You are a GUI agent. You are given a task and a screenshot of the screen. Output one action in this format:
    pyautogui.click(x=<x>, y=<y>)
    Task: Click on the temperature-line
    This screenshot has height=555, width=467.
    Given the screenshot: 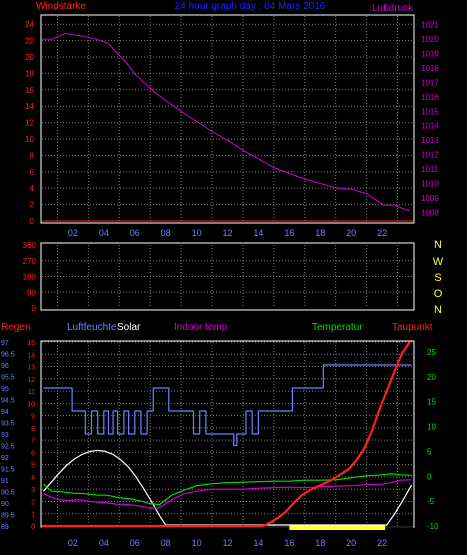 What is the action you would take?
    pyautogui.click(x=227, y=489)
    